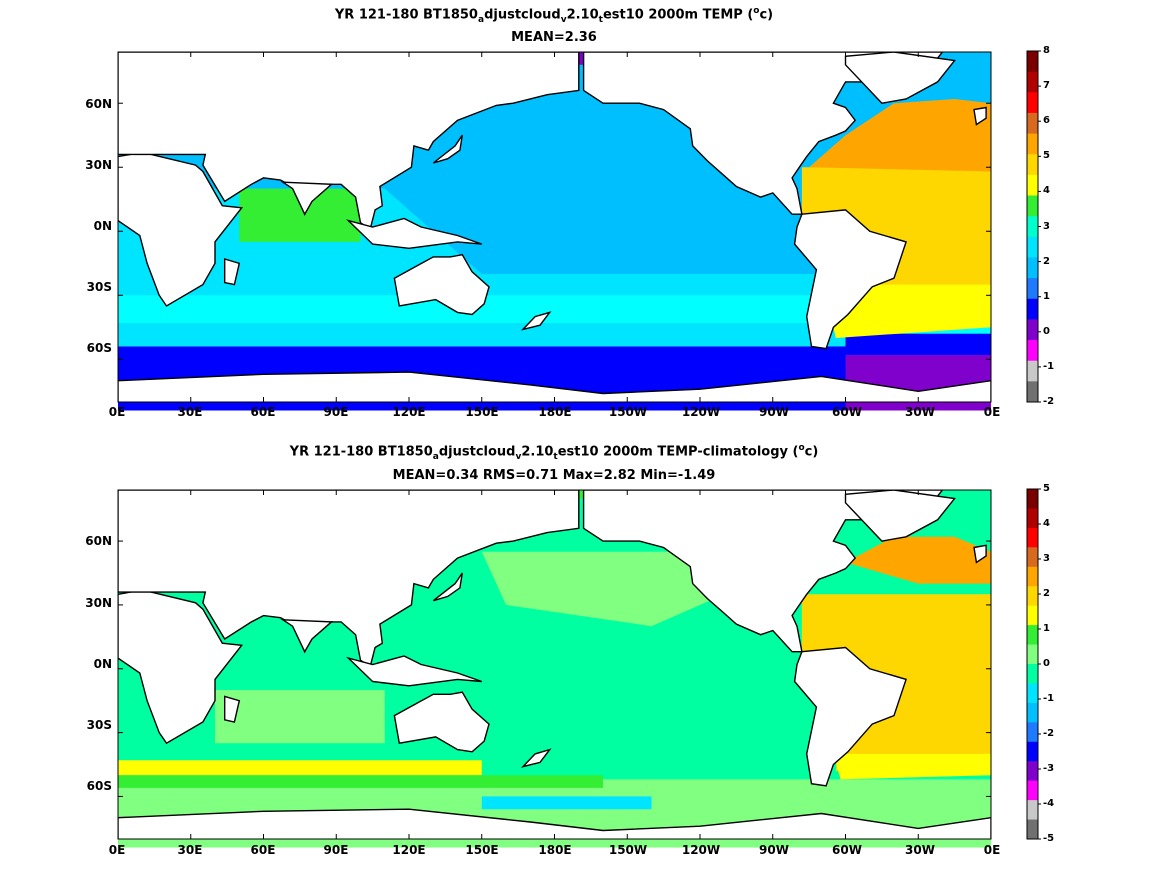 Image resolution: width=1167 pixels, height=875 pixels. Describe the element at coordinates (336, 412) in the screenshot. I see `panel1-xtick: 90E` at that location.